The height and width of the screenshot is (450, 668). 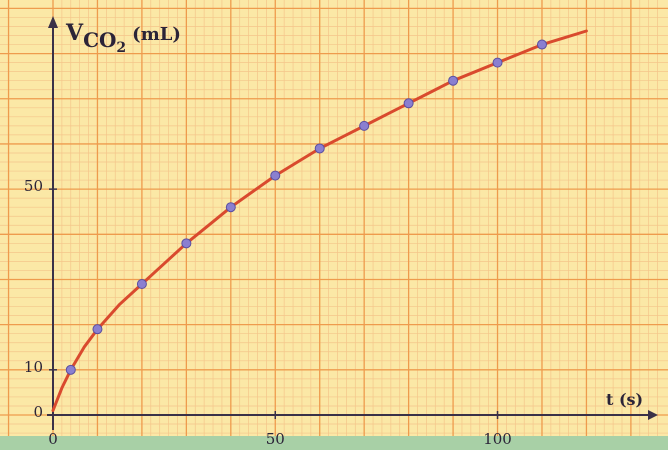 What do you see at coordinates (99, 40) in the screenshot?
I see `y-axis-title-sub: CO` at bounding box center [99, 40].